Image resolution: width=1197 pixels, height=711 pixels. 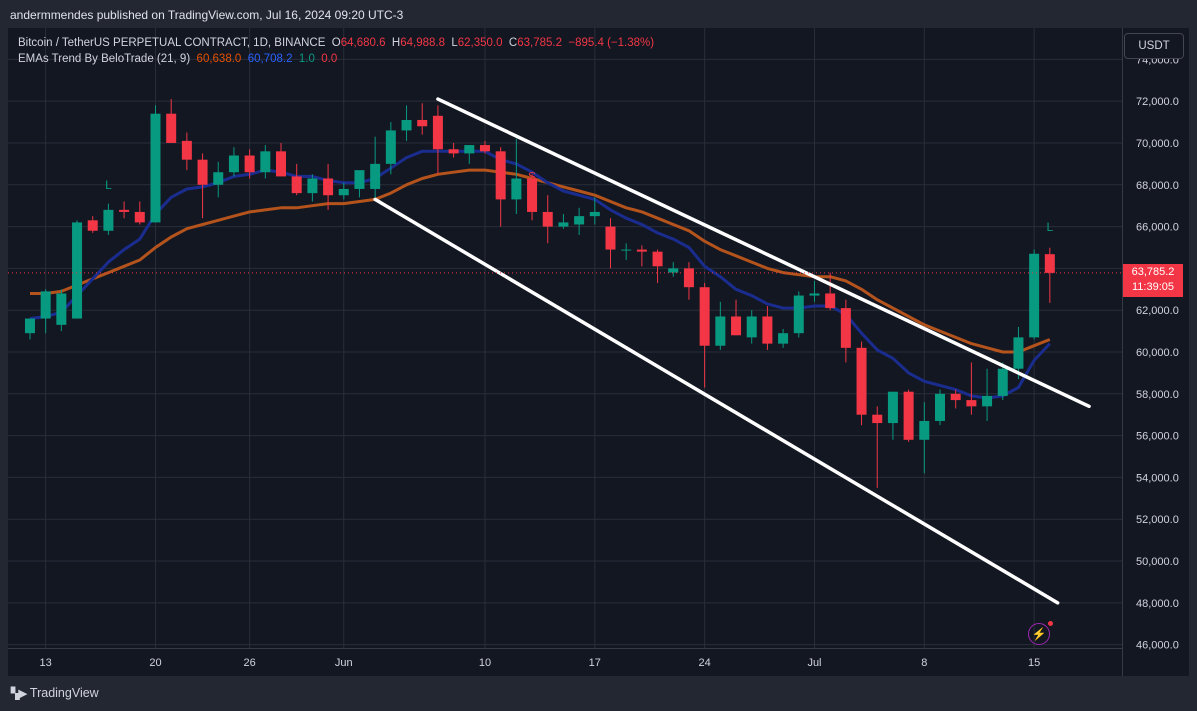 I want to click on countdown-timer: 11:39:05, so click(x=1152, y=287).